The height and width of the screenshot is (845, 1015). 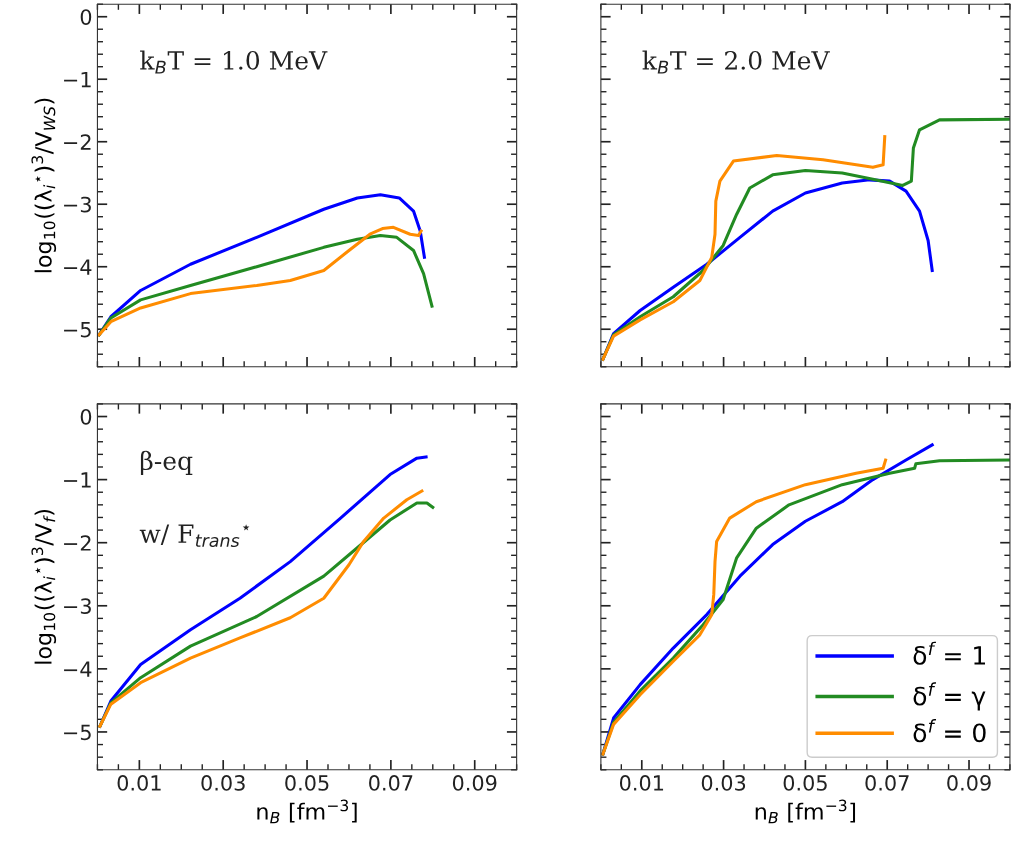 I want to click on text: log$_{10}$((λ$_{i}$$^{⋆}$)$^{3}$/V$_{f}$), so click(x=44, y=586).